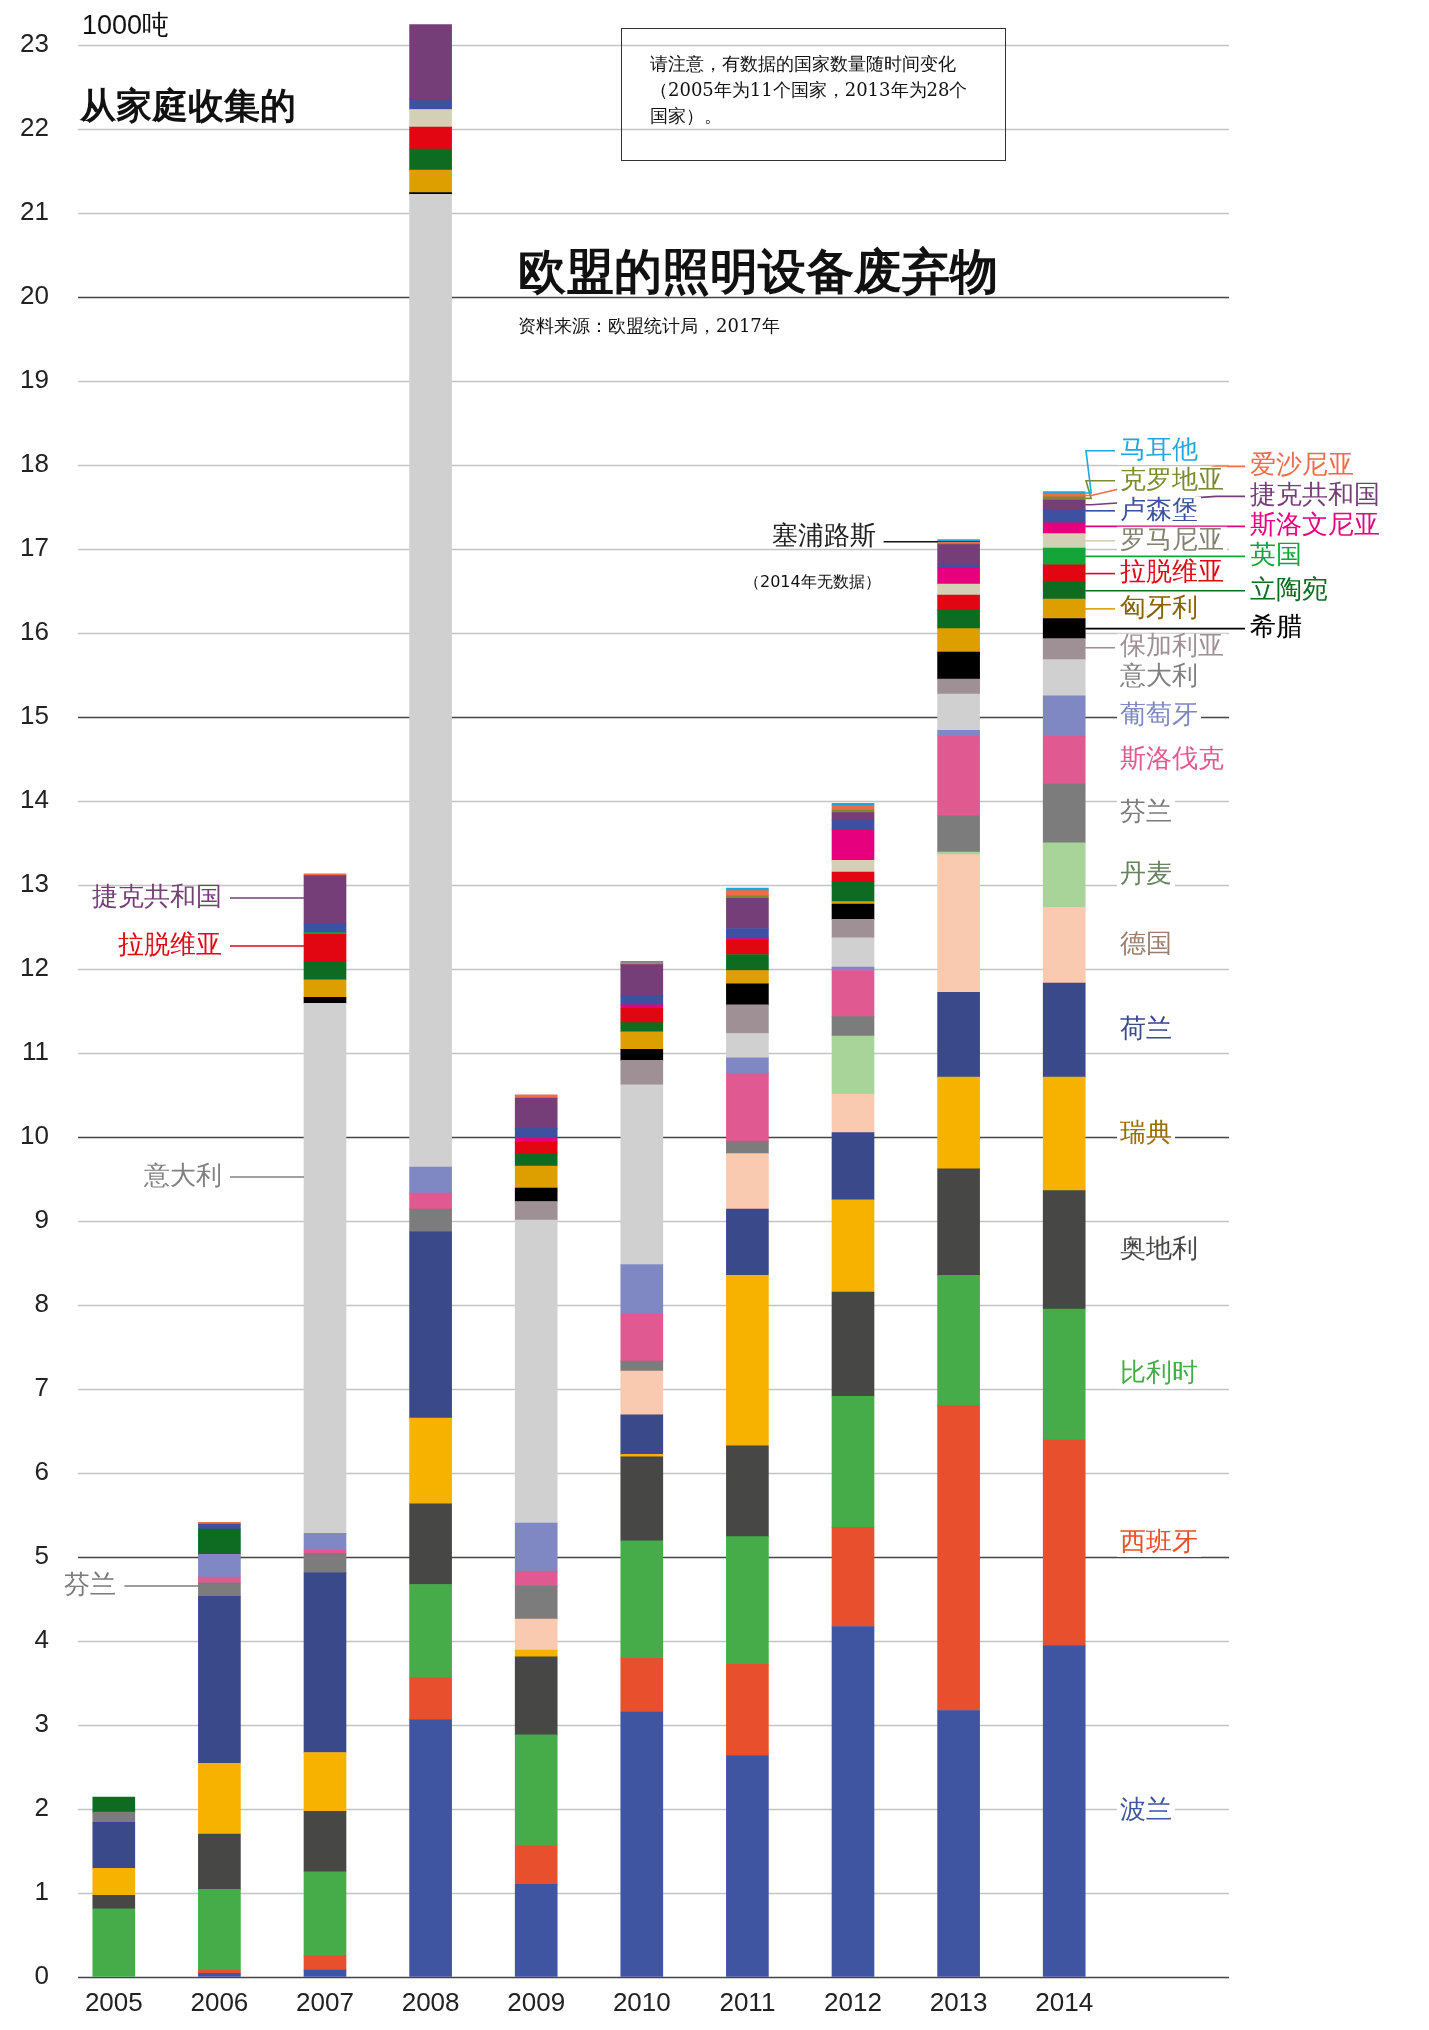  Describe the element at coordinates (649, 326) in the screenshot. I see `annotation: 资料来源：欧盟统计局，2017年` at that location.